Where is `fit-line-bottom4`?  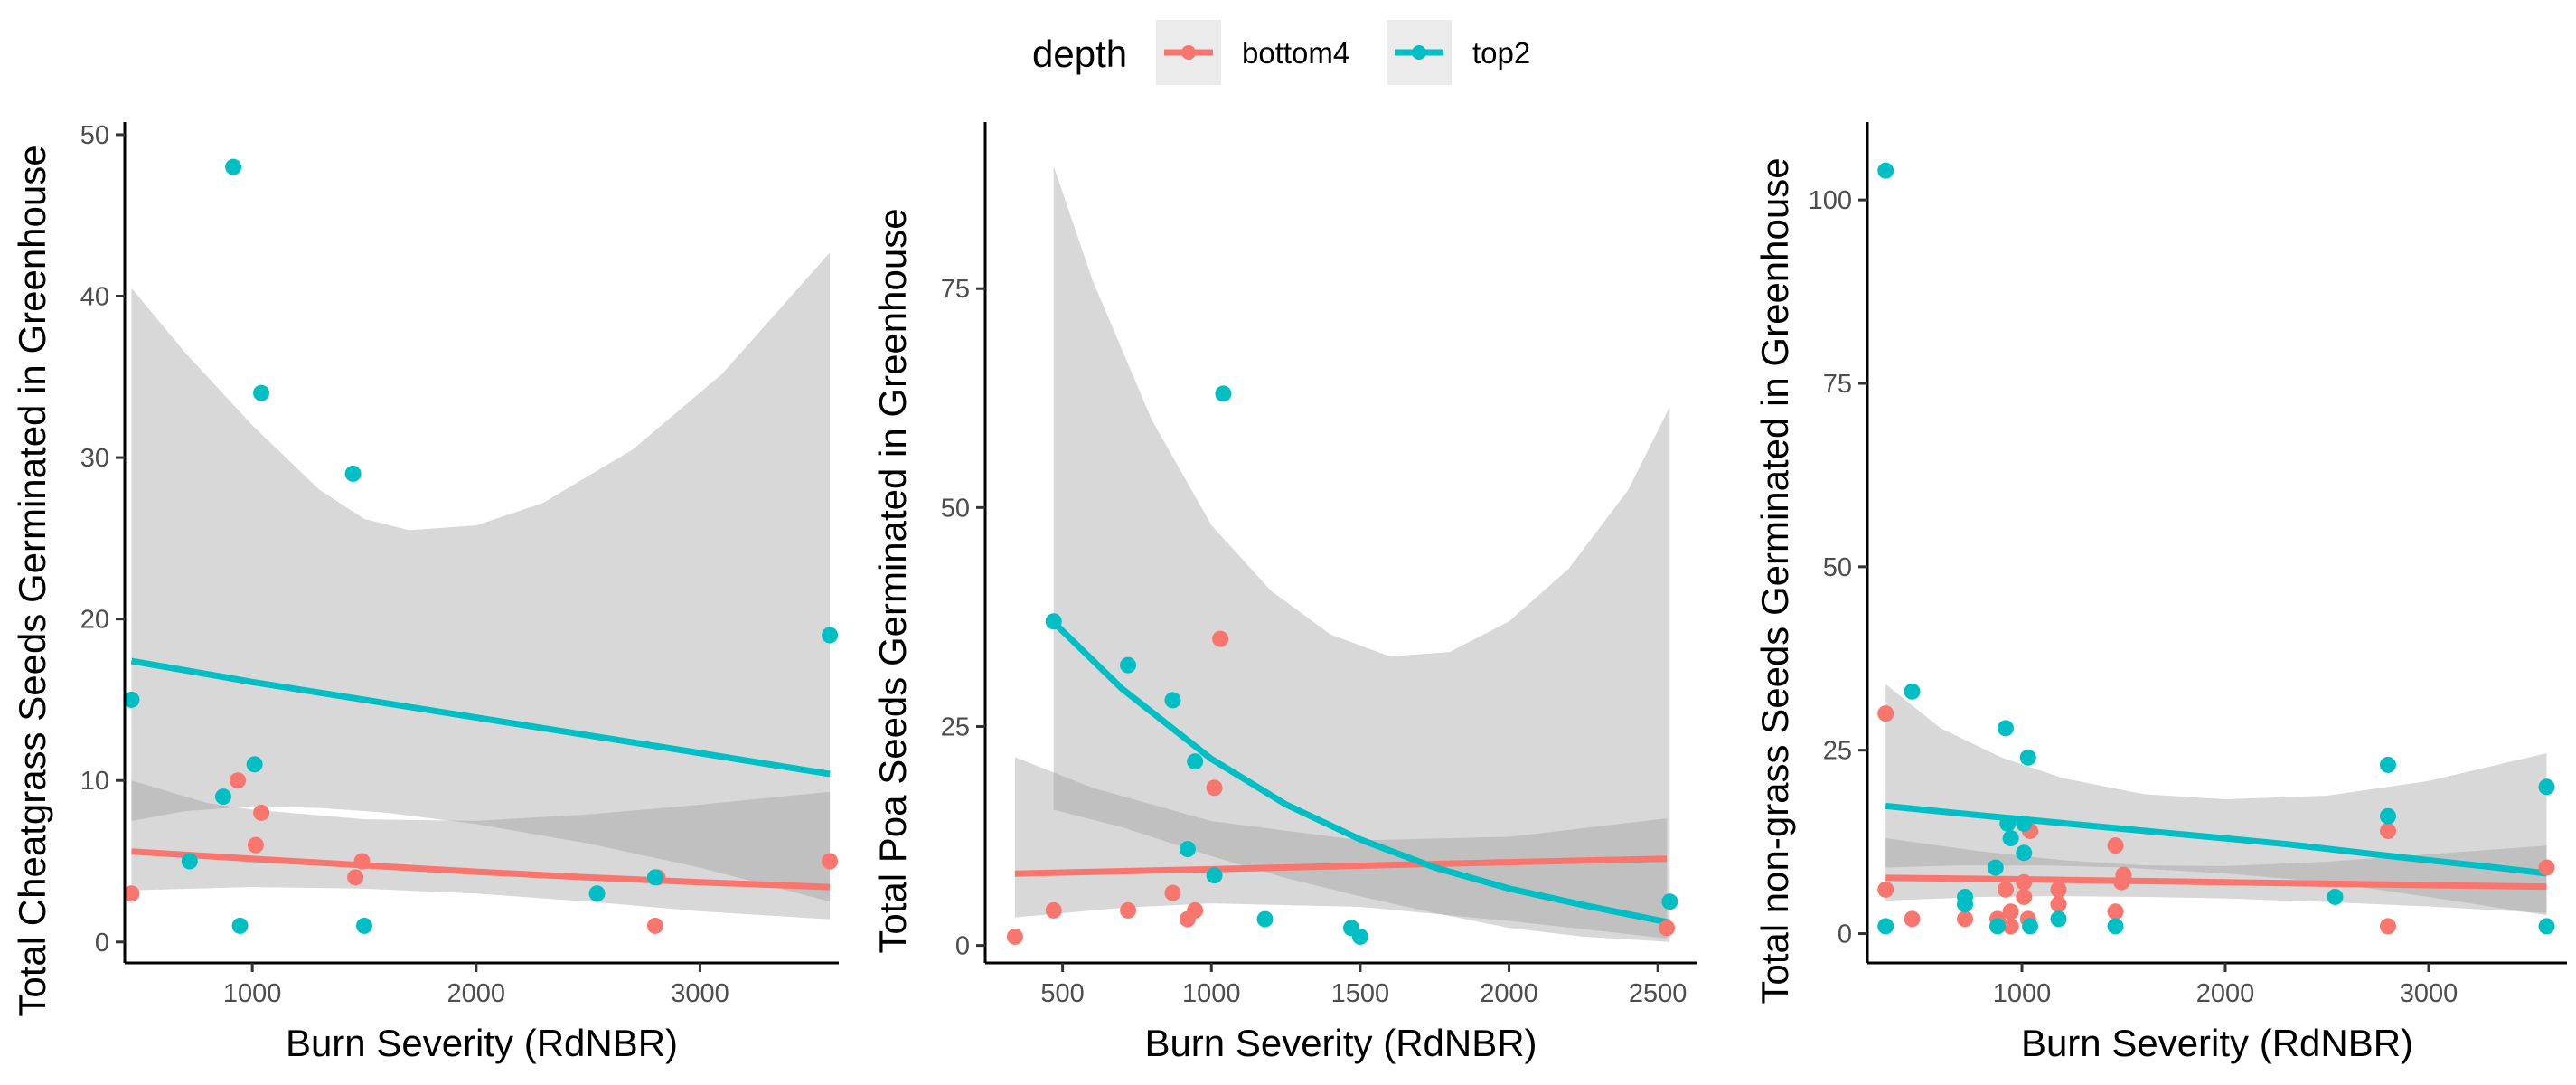 fit-line-bottom4 is located at coordinates (481, 870).